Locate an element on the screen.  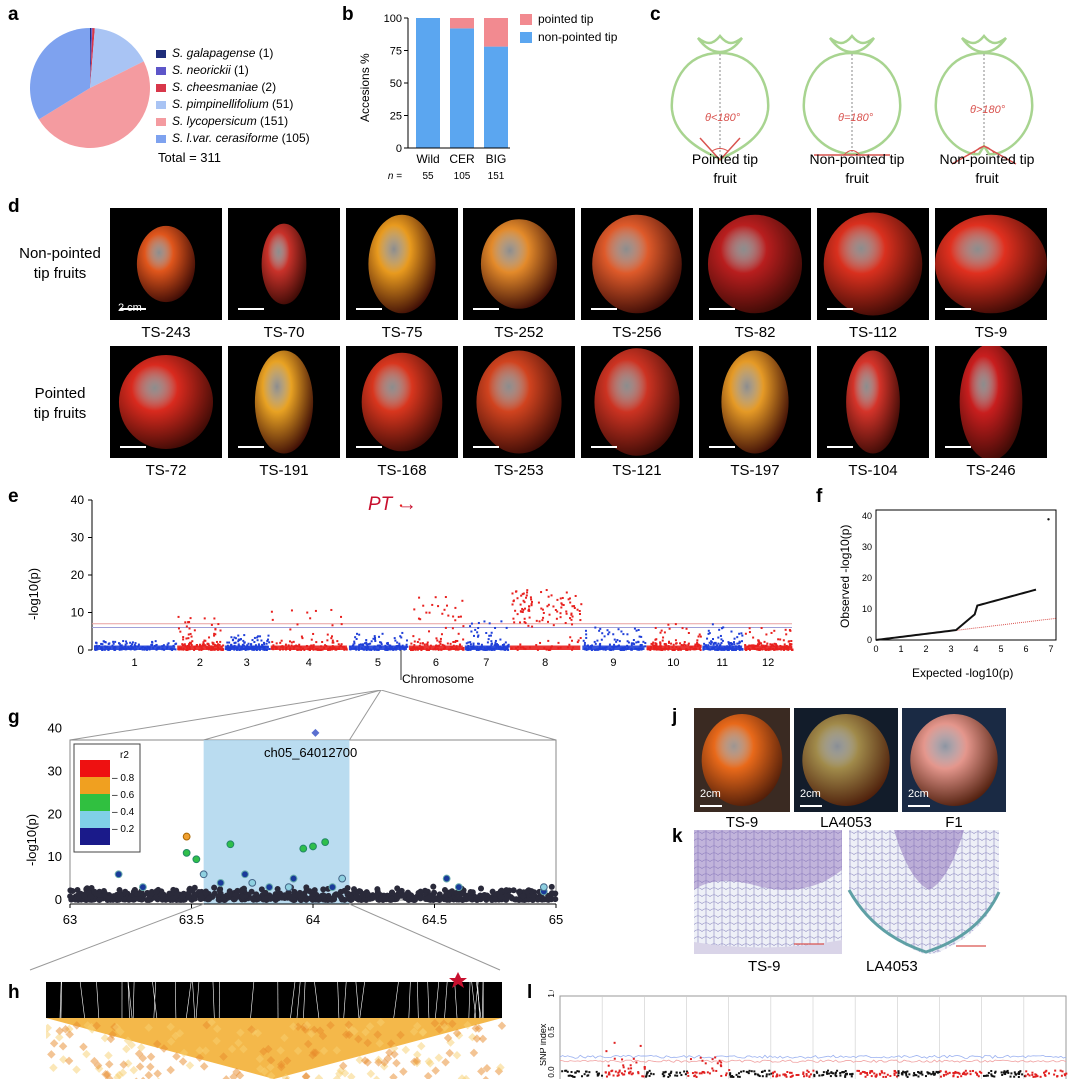
pie-slice is located at coordinates (91, 58).